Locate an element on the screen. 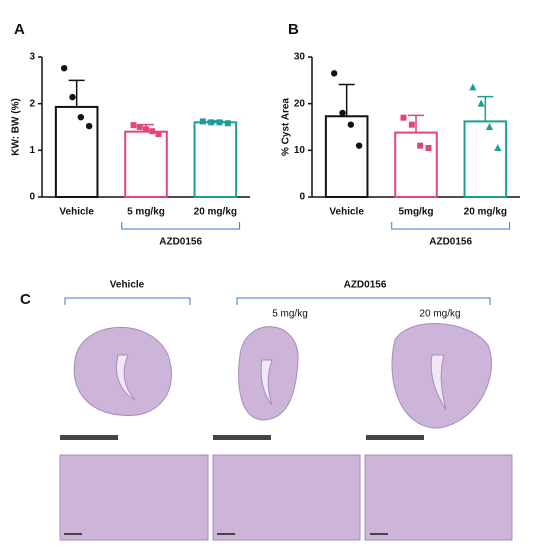  x-tick-label: 5mg/kg is located at coordinates (415, 212).